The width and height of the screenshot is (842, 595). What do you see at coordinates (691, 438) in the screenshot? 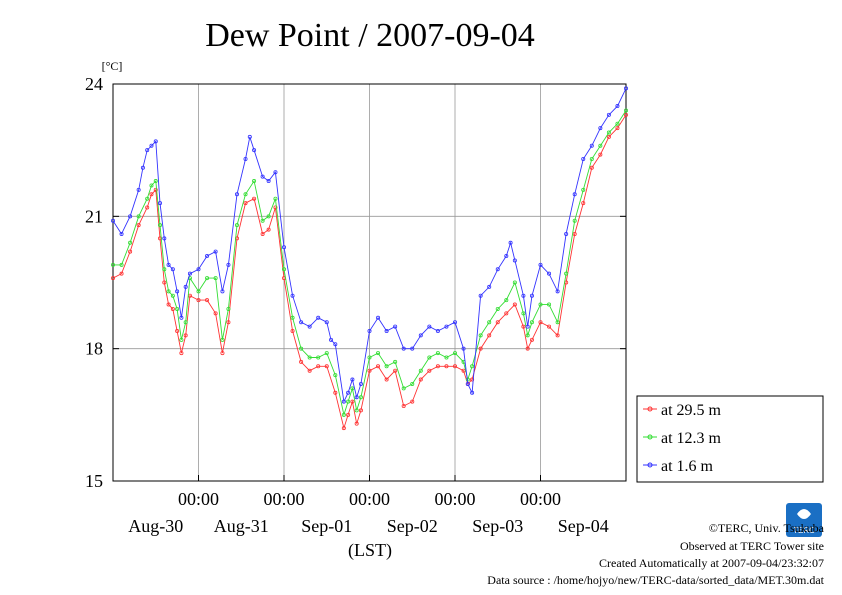
I see `legend-label: at 12.3 m` at bounding box center [691, 438].